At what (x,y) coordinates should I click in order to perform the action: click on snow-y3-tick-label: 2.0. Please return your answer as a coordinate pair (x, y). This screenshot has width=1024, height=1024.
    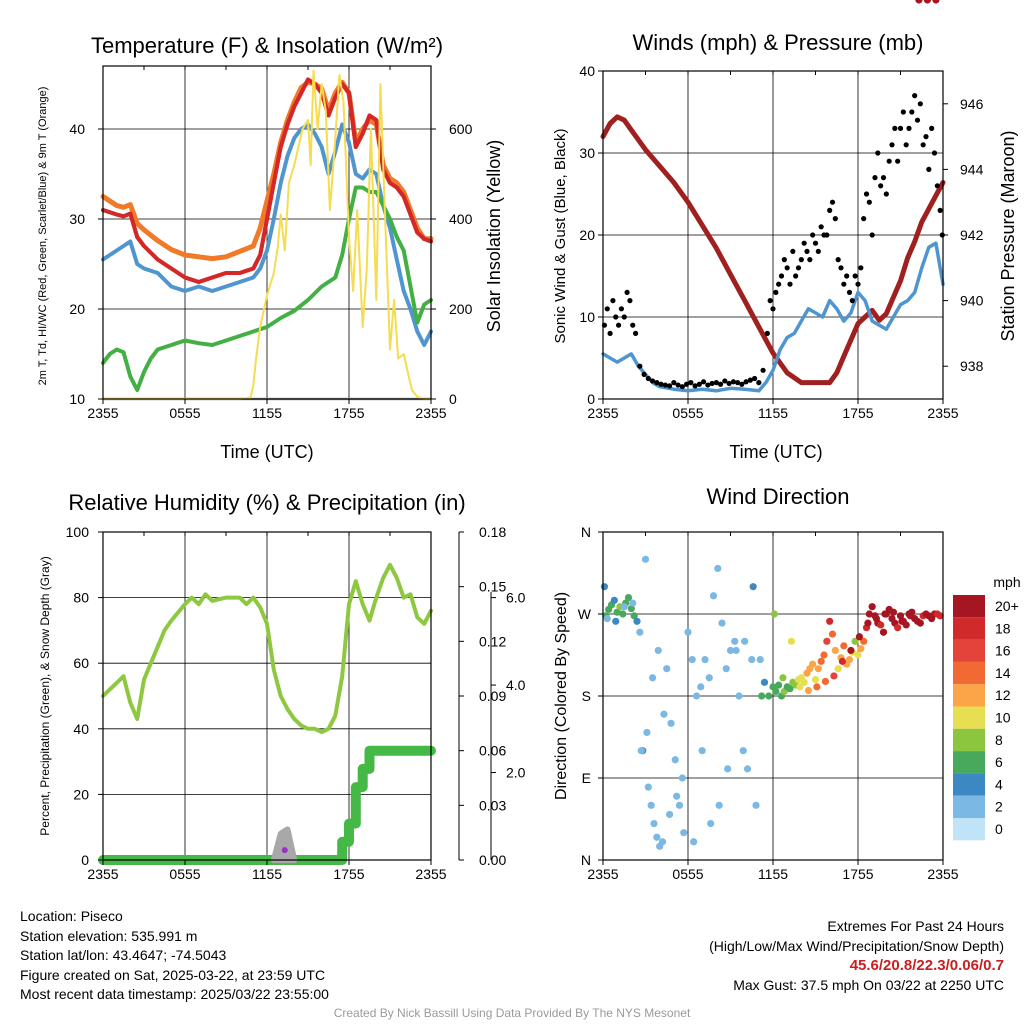
    Looking at the image, I should click on (516, 773).